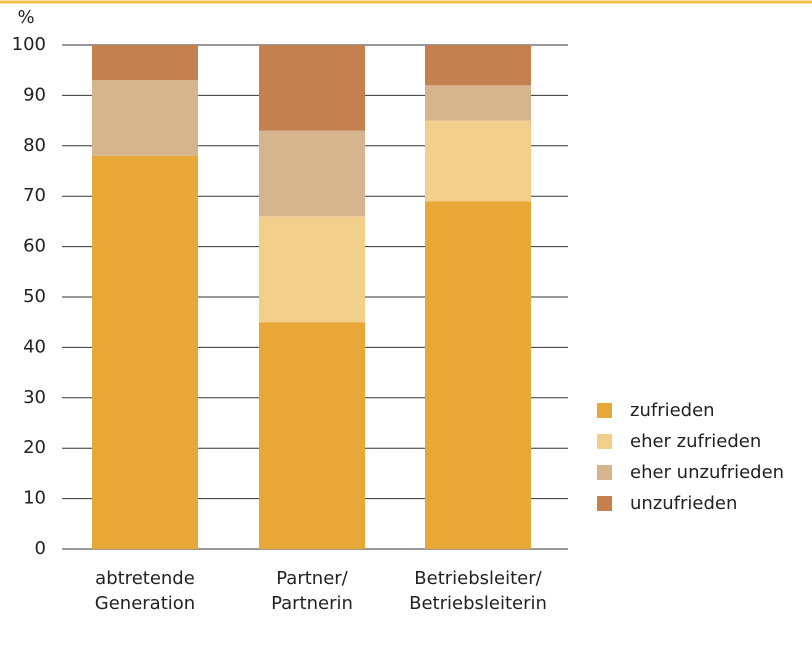 The height and width of the screenshot is (645, 812). What do you see at coordinates (145, 603) in the screenshot?
I see `x-tick-label: Generation` at bounding box center [145, 603].